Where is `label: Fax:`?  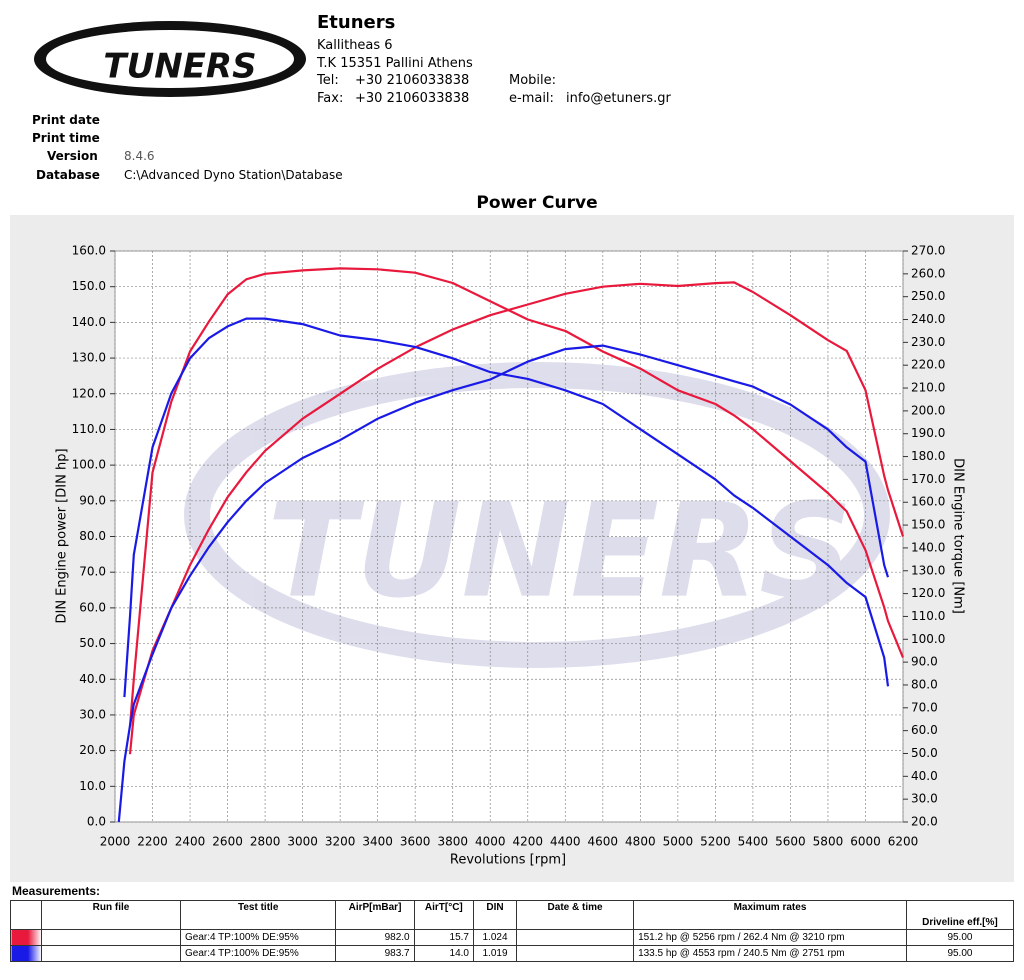
label: Fax: is located at coordinates (330, 98).